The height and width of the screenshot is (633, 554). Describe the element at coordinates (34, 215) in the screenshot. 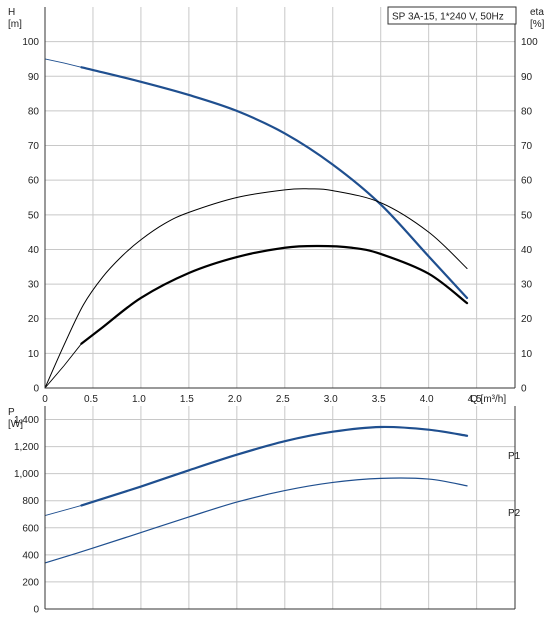

I see `y-tick-label-h: 50` at that location.